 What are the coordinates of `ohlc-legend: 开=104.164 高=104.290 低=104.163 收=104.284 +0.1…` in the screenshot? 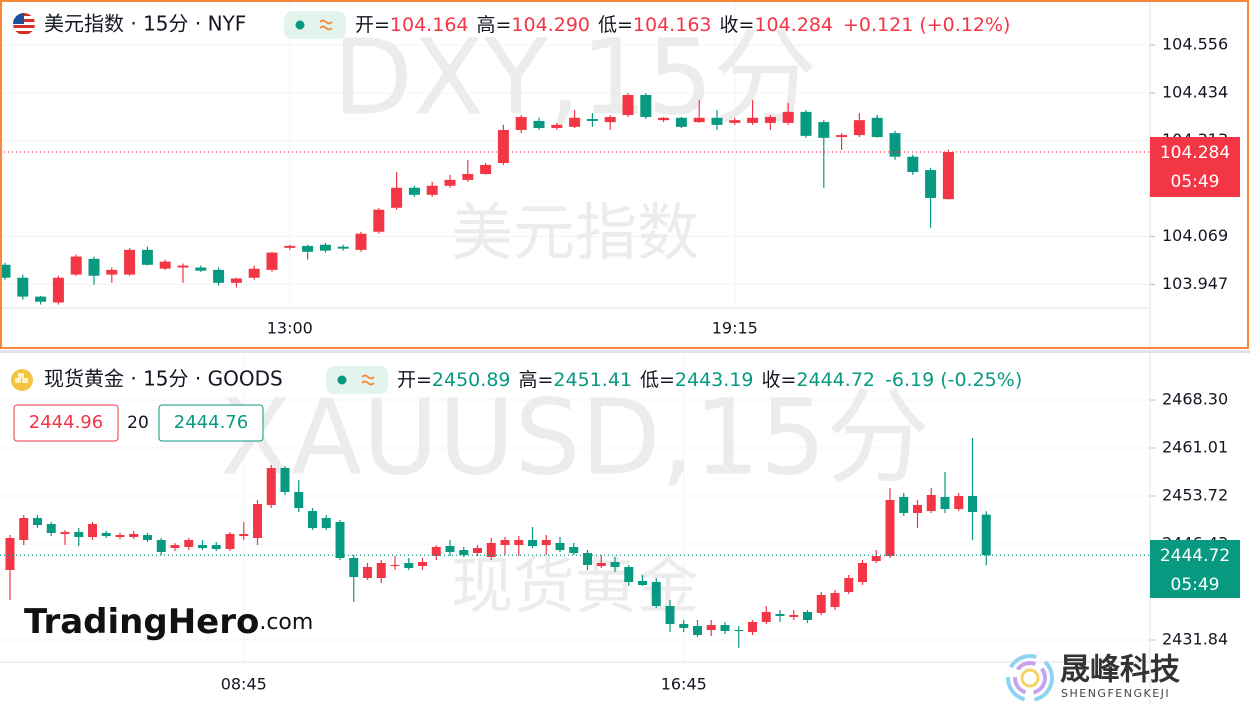 It's located at (682, 25).